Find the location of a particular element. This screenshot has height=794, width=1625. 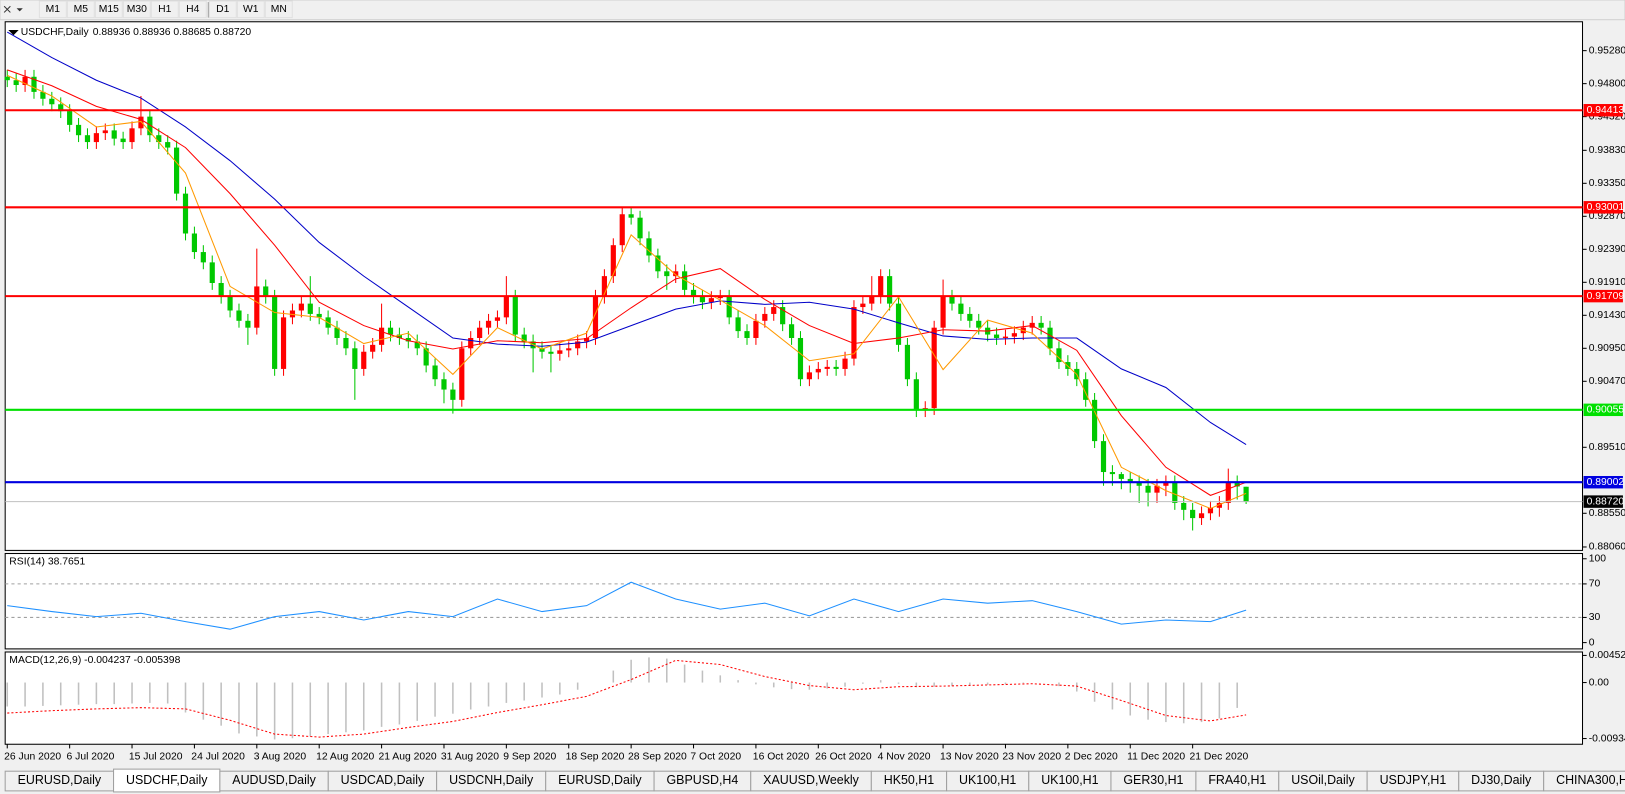

y-tick-label: 0.89510 is located at coordinates (1607, 447).